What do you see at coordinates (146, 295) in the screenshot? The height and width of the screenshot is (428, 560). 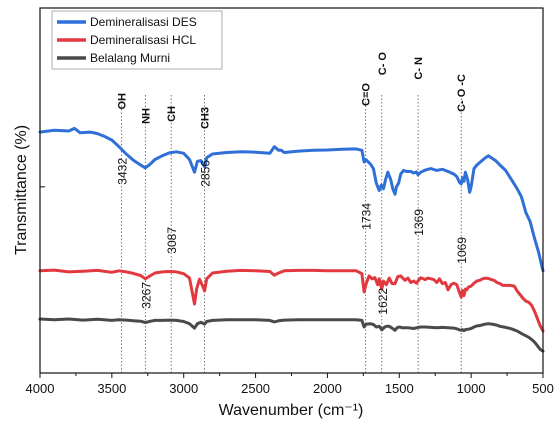 I see `peak-label-3267: 3267` at bounding box center [146, 295].